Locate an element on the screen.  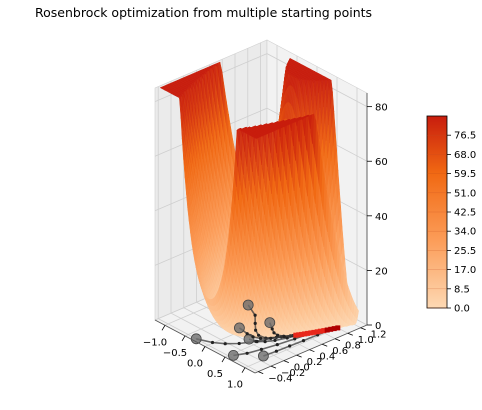
y-tick-label: 1.0 is located at coordinates (366, 340).